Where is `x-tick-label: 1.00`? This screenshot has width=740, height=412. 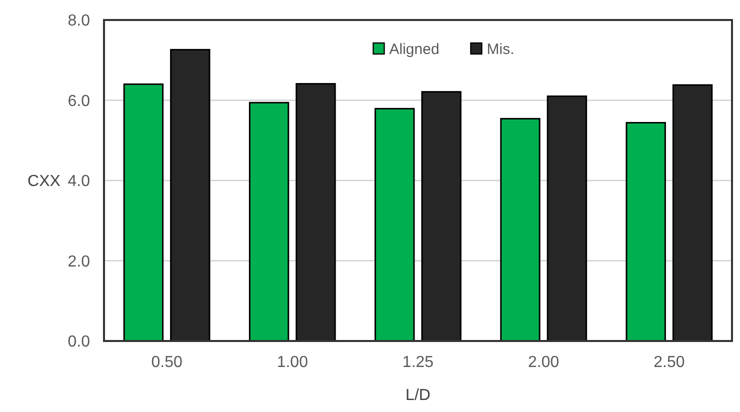 x-tick-label: 1.00 is located at coordinates (292, 362).